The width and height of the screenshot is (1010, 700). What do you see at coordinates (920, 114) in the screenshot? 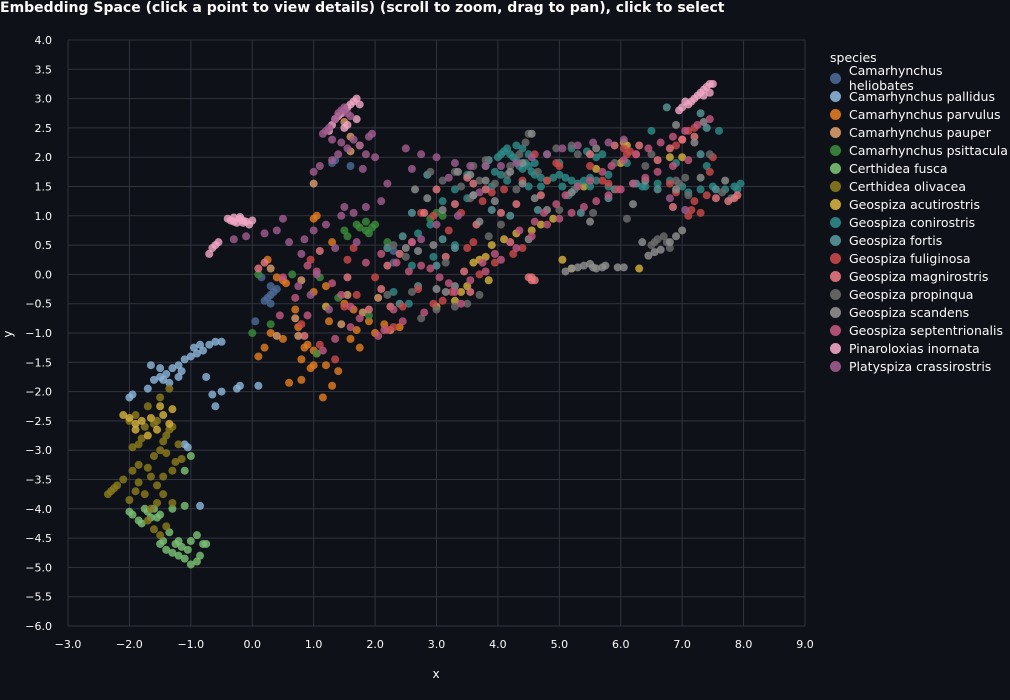
I see `legend-item: Camarhynchus parvulus` at bounding box center [920, 114].